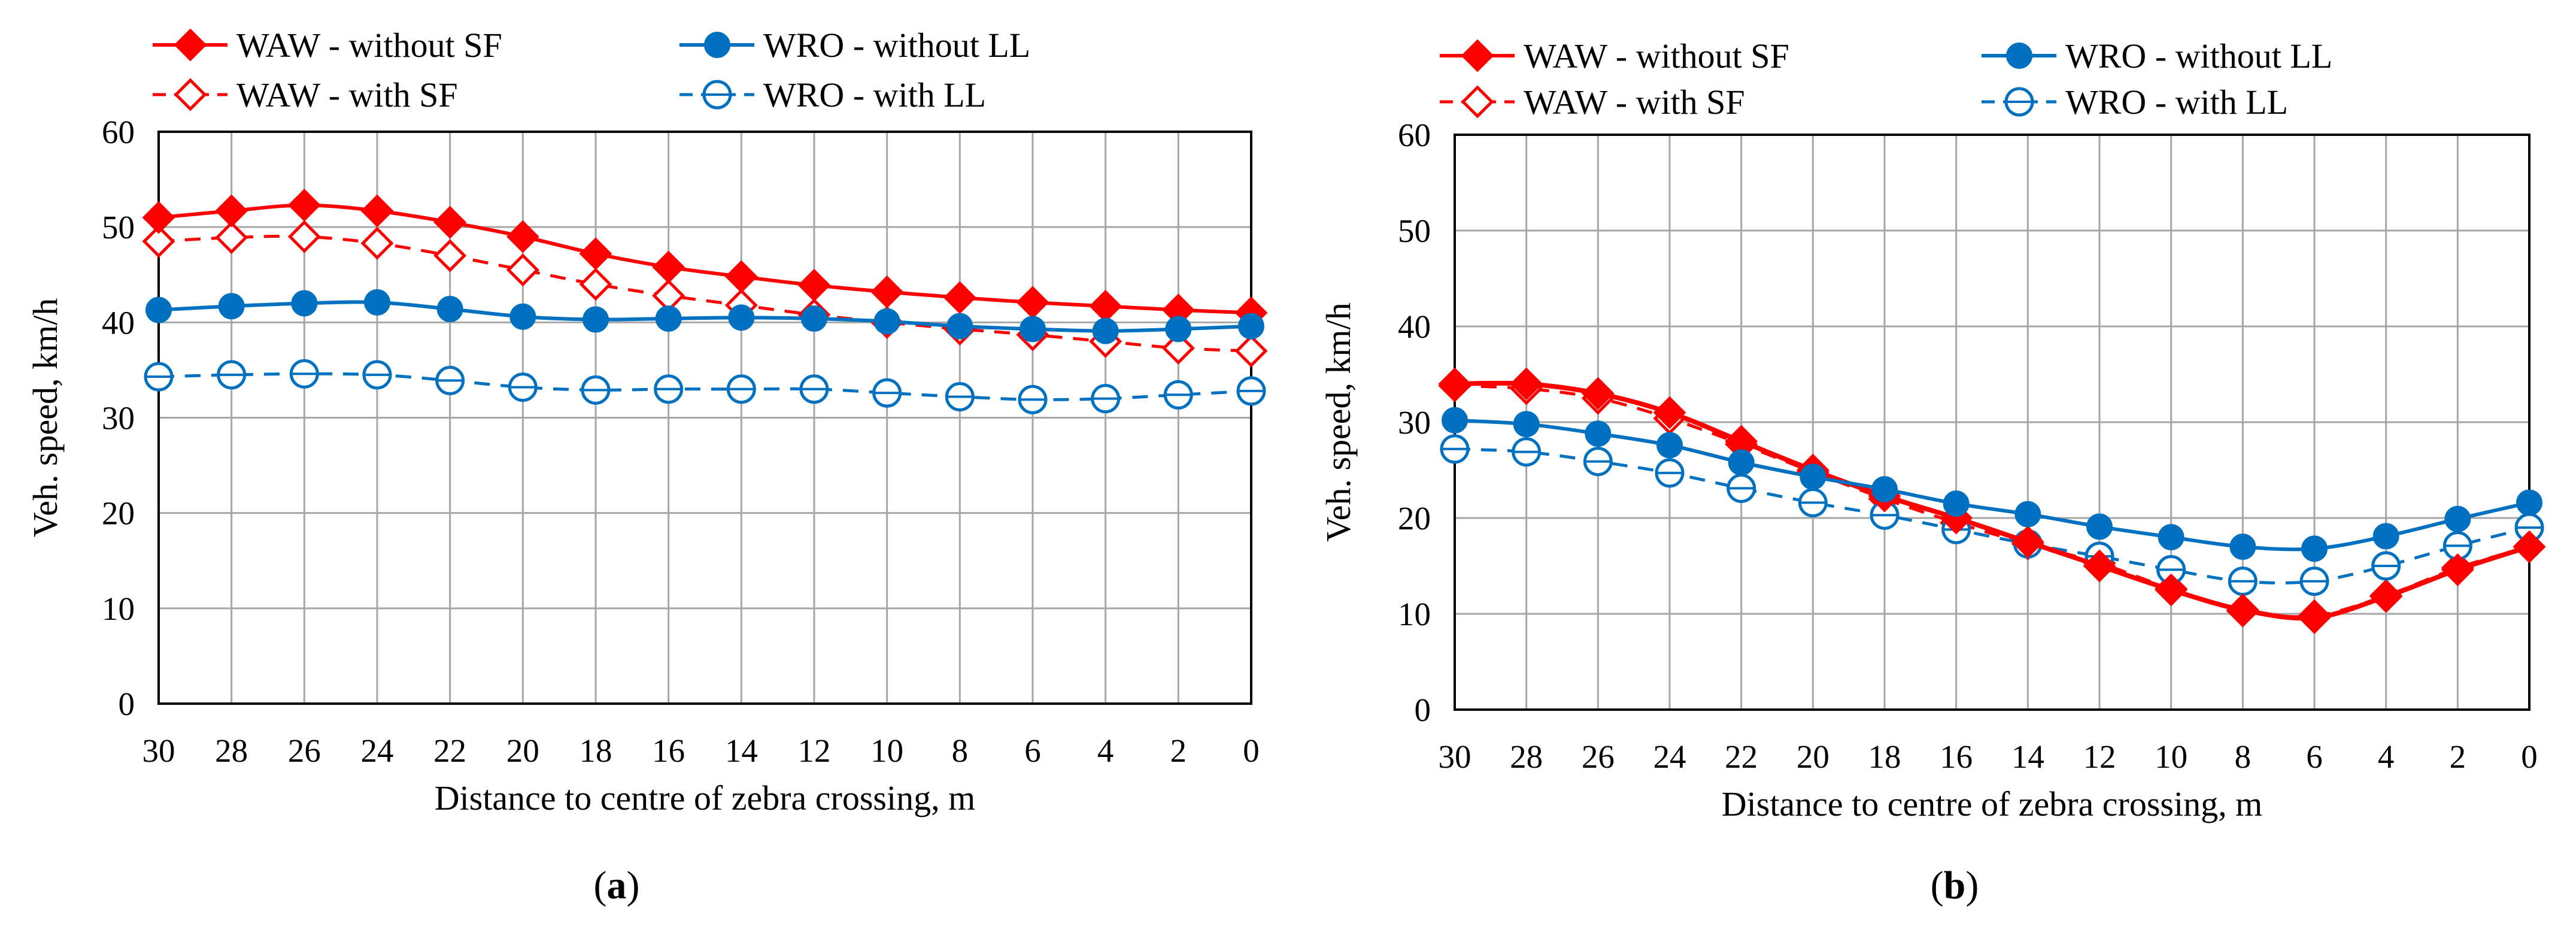 The height and width of the screenshot is (936, 2576). I want to click on y-tick-label: 40, so click(118, 322).